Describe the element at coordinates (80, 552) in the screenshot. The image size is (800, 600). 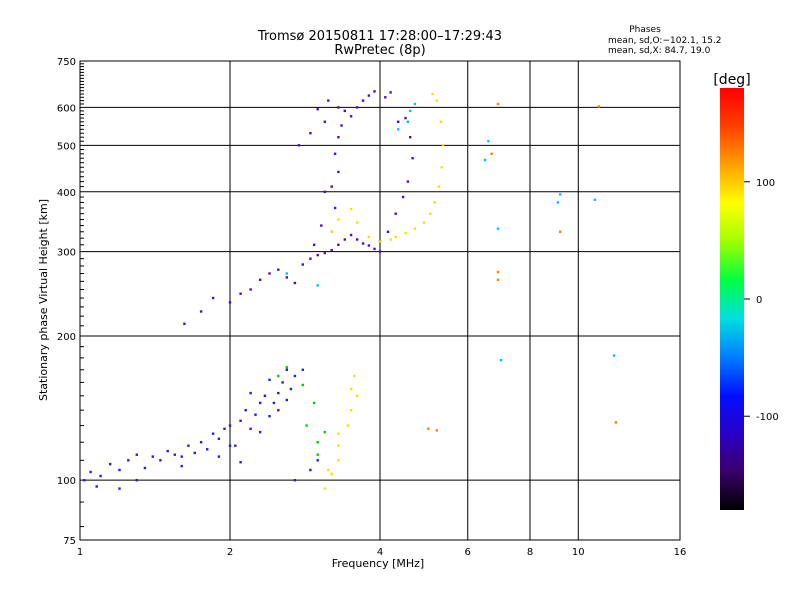
I see `x-tick-label: 1` at that location.